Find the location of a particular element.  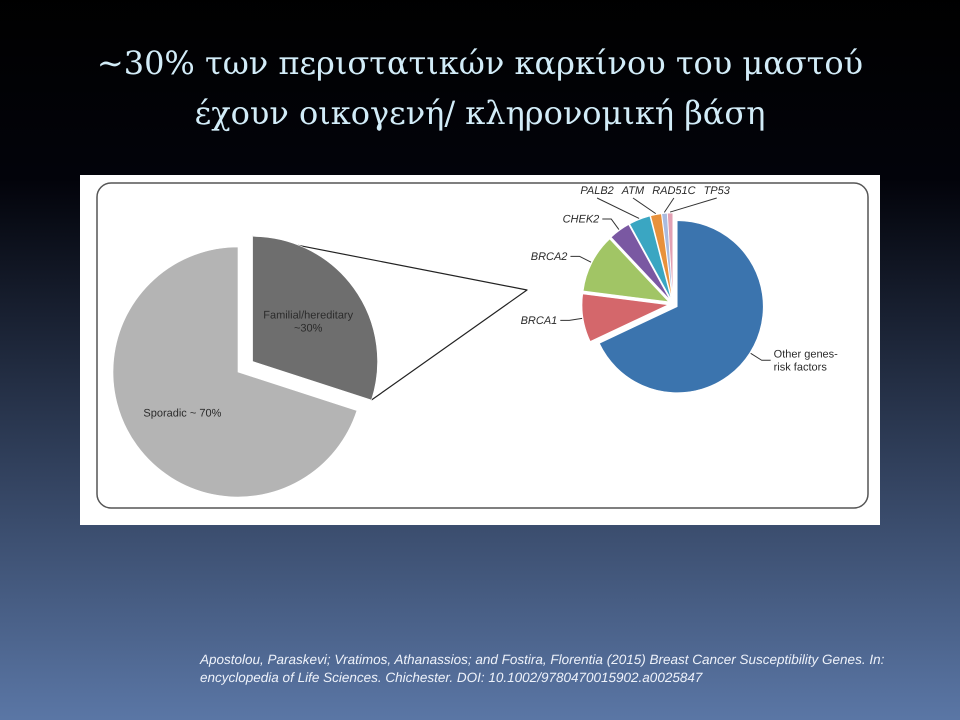

slice-label: Other genes-risk factors is located at coordinates (806, 361).